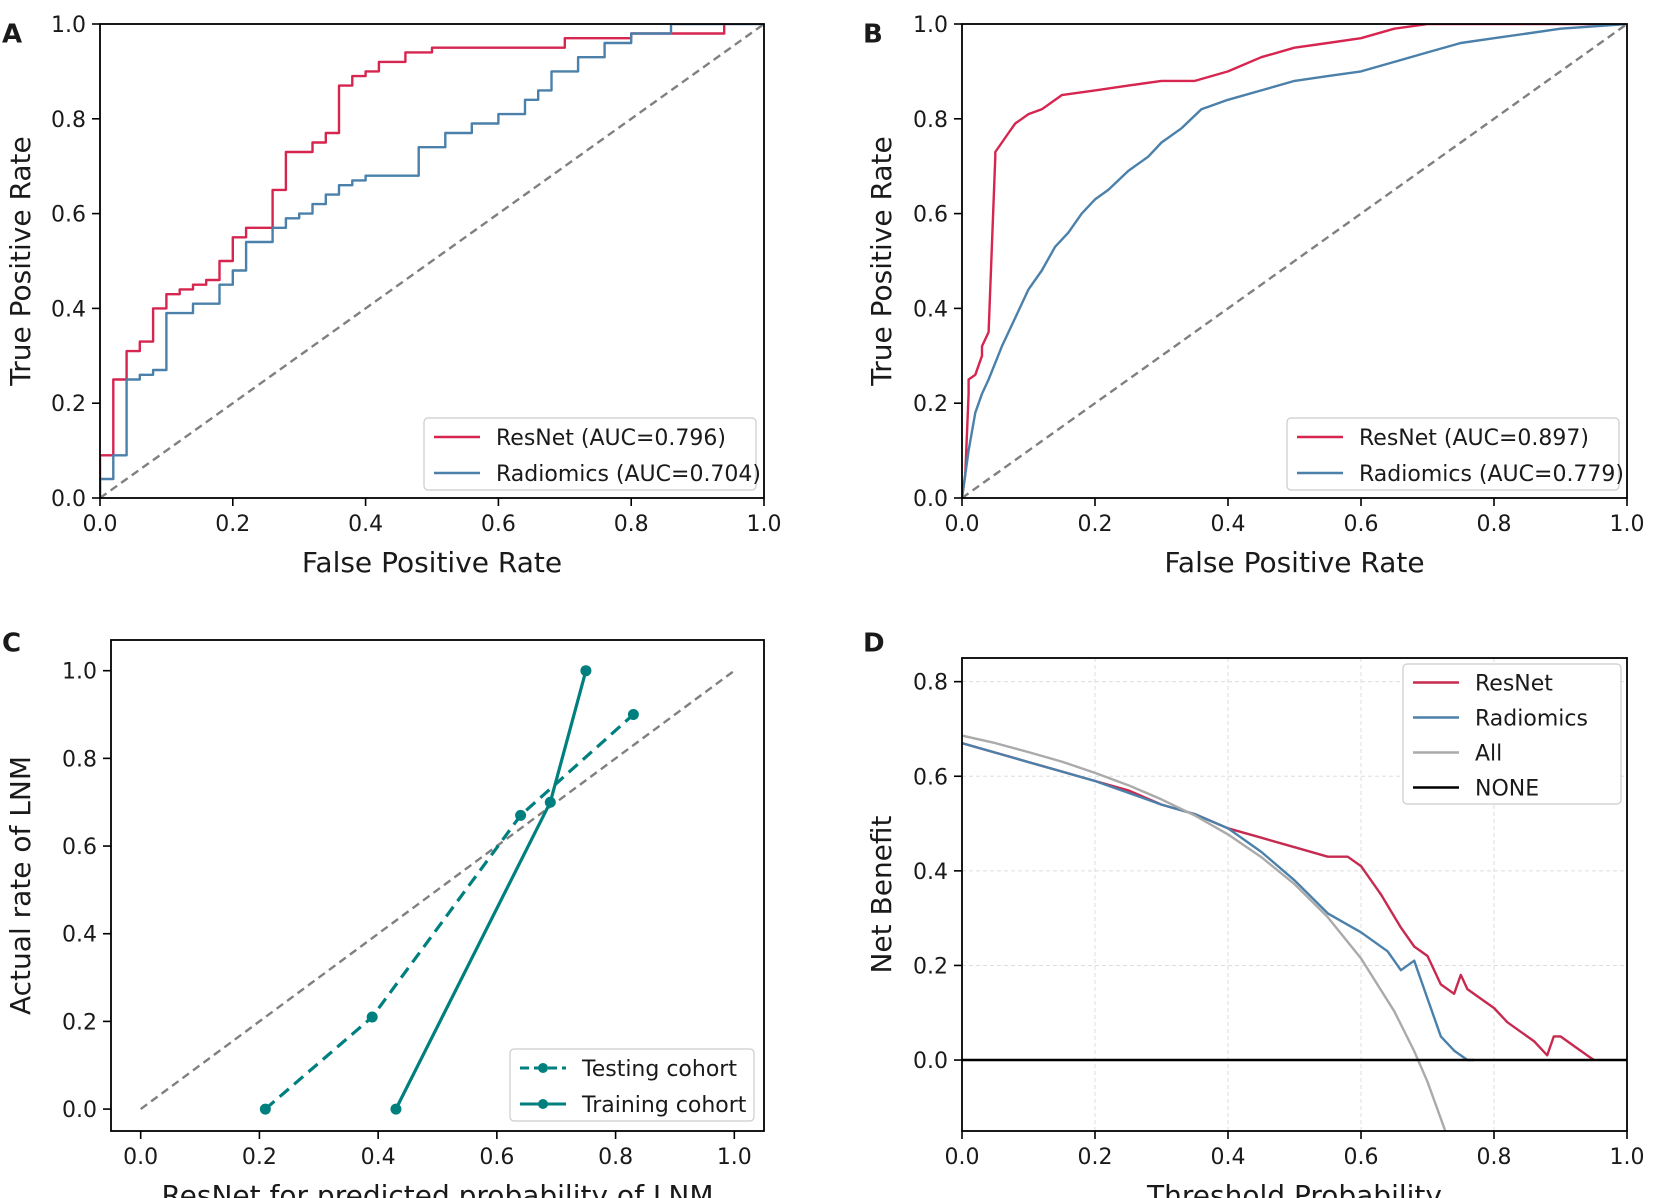 The width and height of the screenshot is (1654, 1198). I want to click on series-all-line, so click(1204, 932).